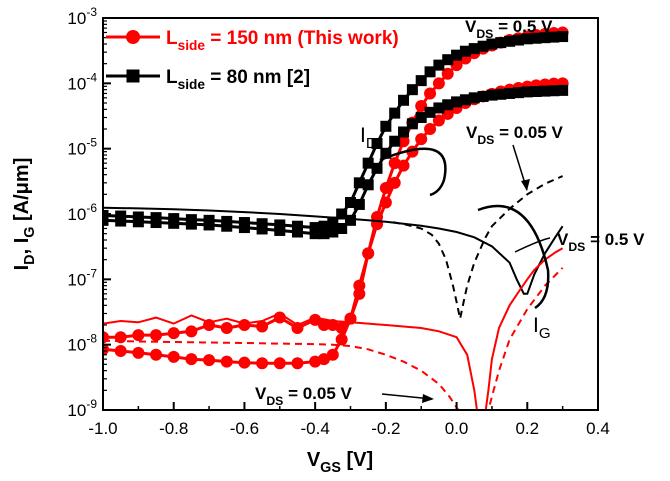 The image size is (670, 481). Describe the element at coordinates (282, 40) in the screenshot. I see `legend-label-0: Lside = 150 nm (This work)` at that location.